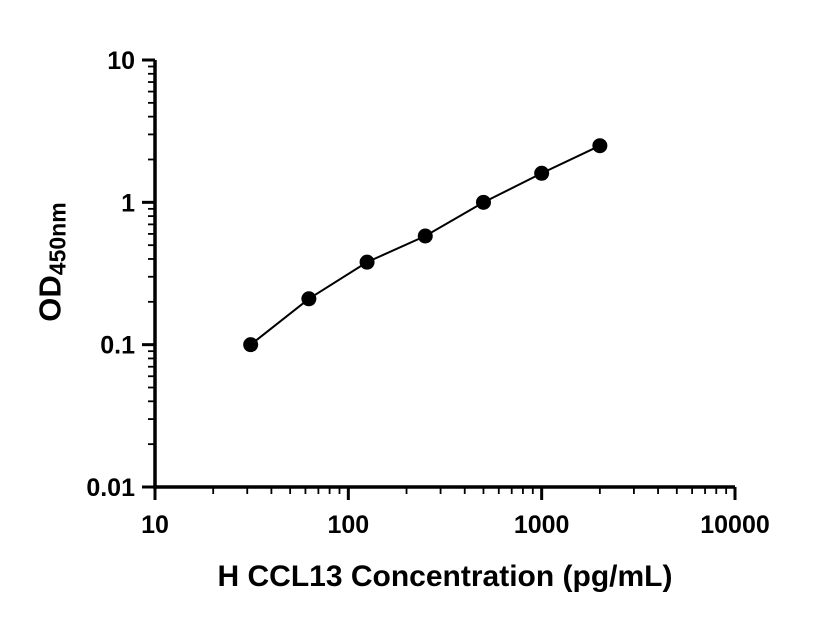 Image resolution: width=816 pixels, height=640 pixels. I want to click on x-tick-label: 10000, so click(735, 525).